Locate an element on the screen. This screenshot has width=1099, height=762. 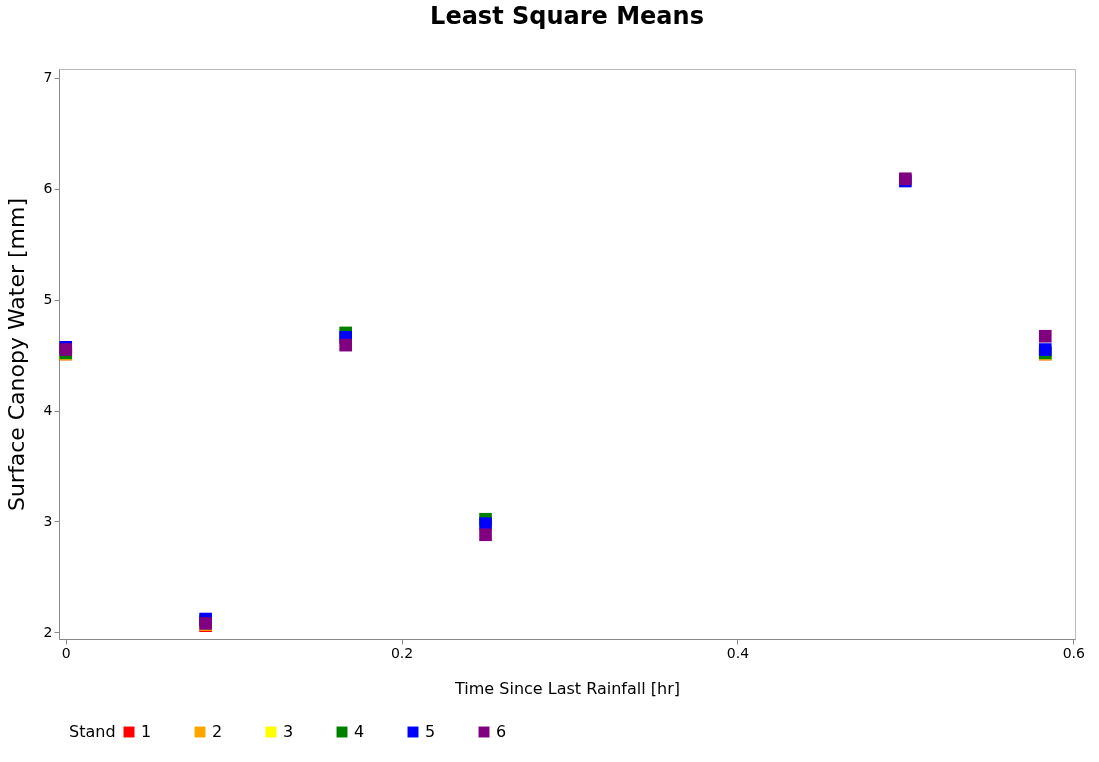
y-tick-label: 4 is located at coordinates (48, 410).